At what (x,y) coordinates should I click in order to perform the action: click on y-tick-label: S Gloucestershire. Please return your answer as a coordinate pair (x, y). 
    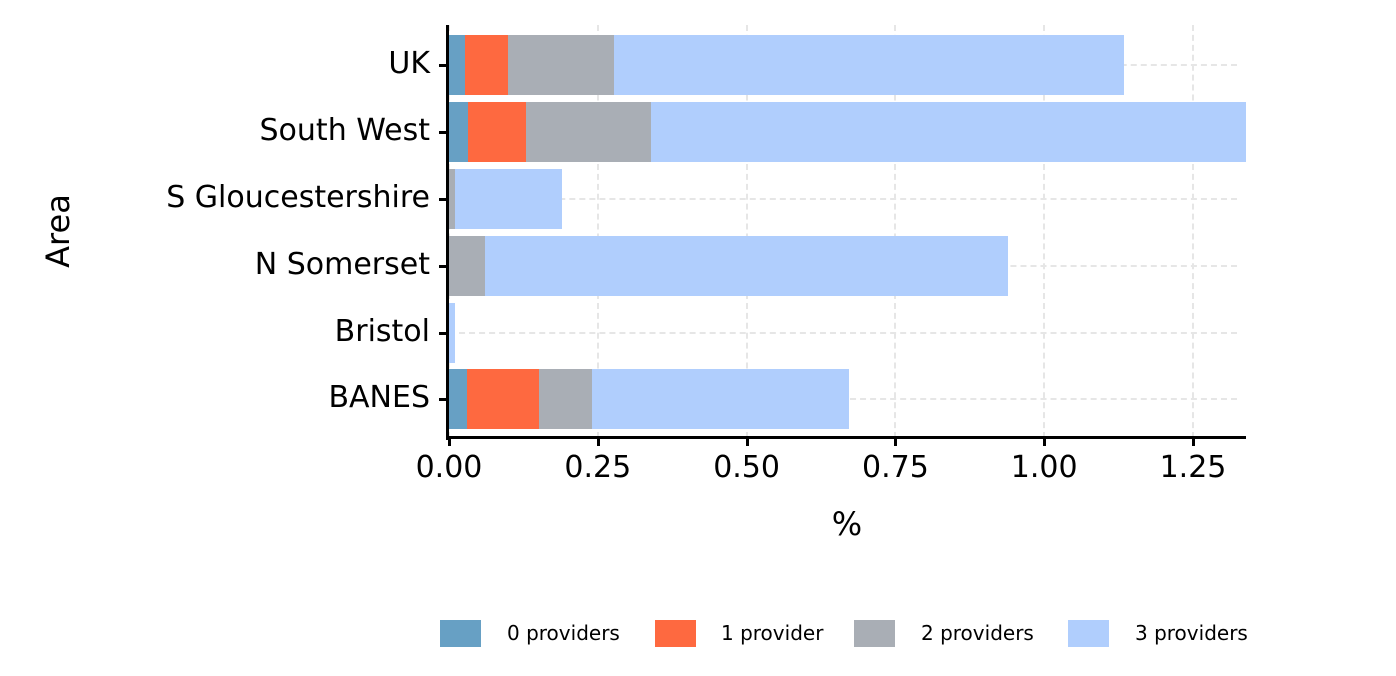
    Looking at the image, I should click on (298, 197).